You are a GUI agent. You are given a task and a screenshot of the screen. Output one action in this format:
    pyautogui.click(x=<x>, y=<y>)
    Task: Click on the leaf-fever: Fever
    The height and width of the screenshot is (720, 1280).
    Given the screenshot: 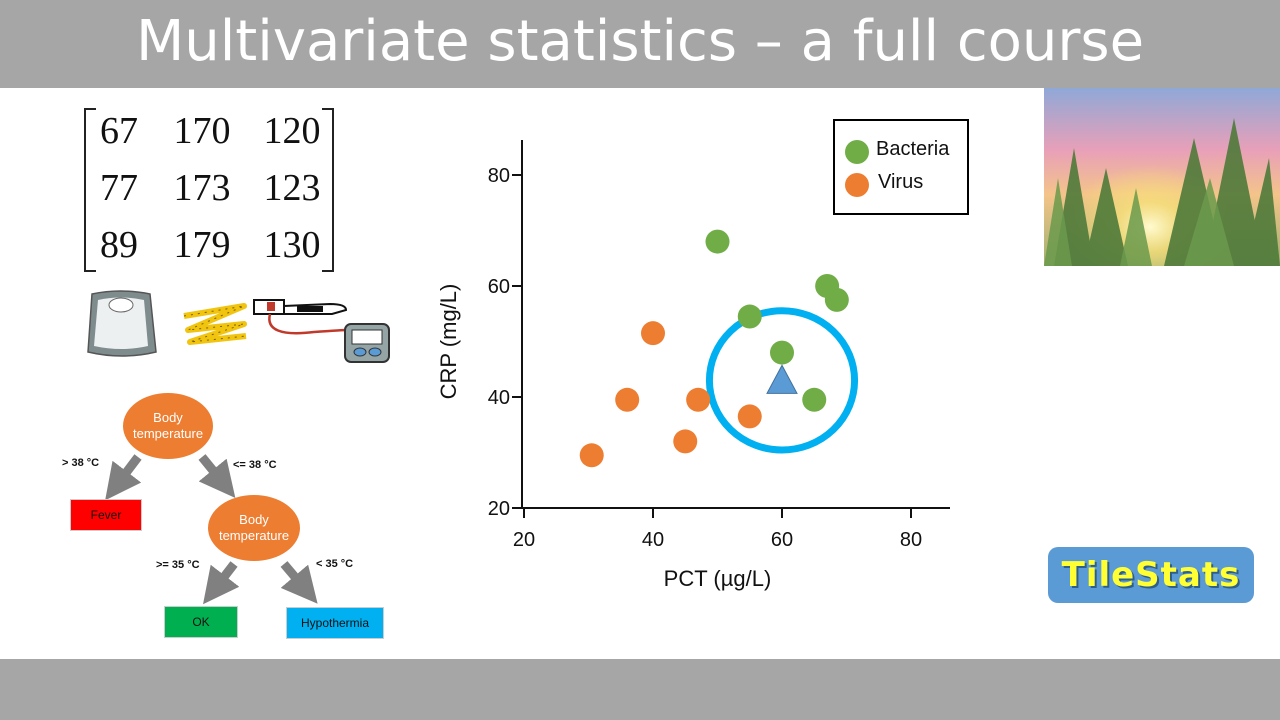 What is the action you would take?
    pyautogui.click(x=106, y=515)
    